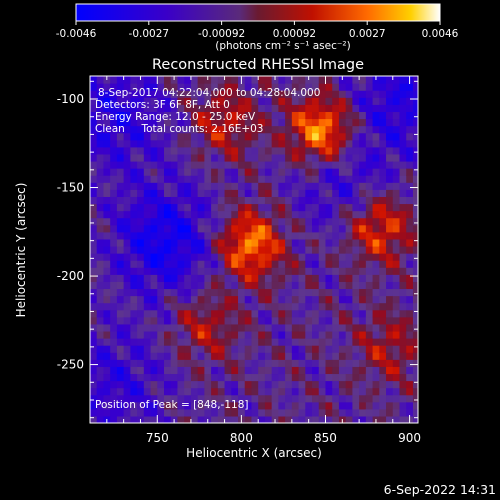 Image resolution: width=500 pixels, height=500 pixels. Describe the element at coordinates (367, 34) in the screenshot. I see `colorbar-tick-label: 0.0027` at that location.